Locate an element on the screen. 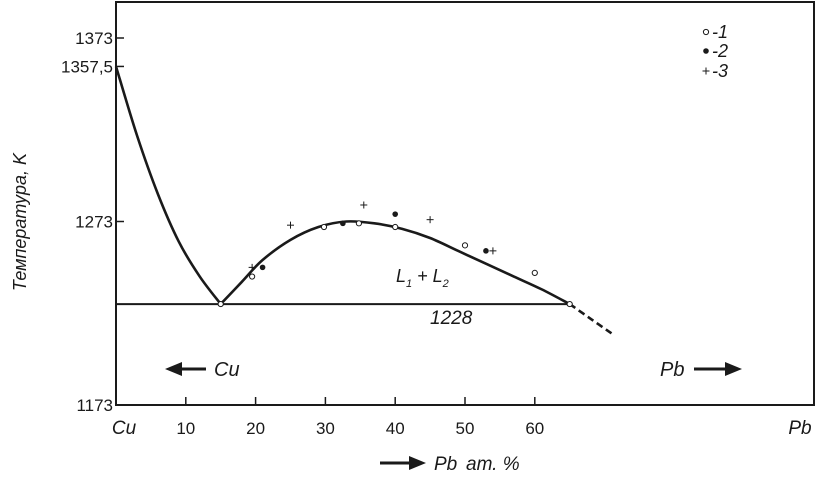 The height and width of the screenshot is (478, 816). x-tick-label: 60 is located at coordinates (534, 428).